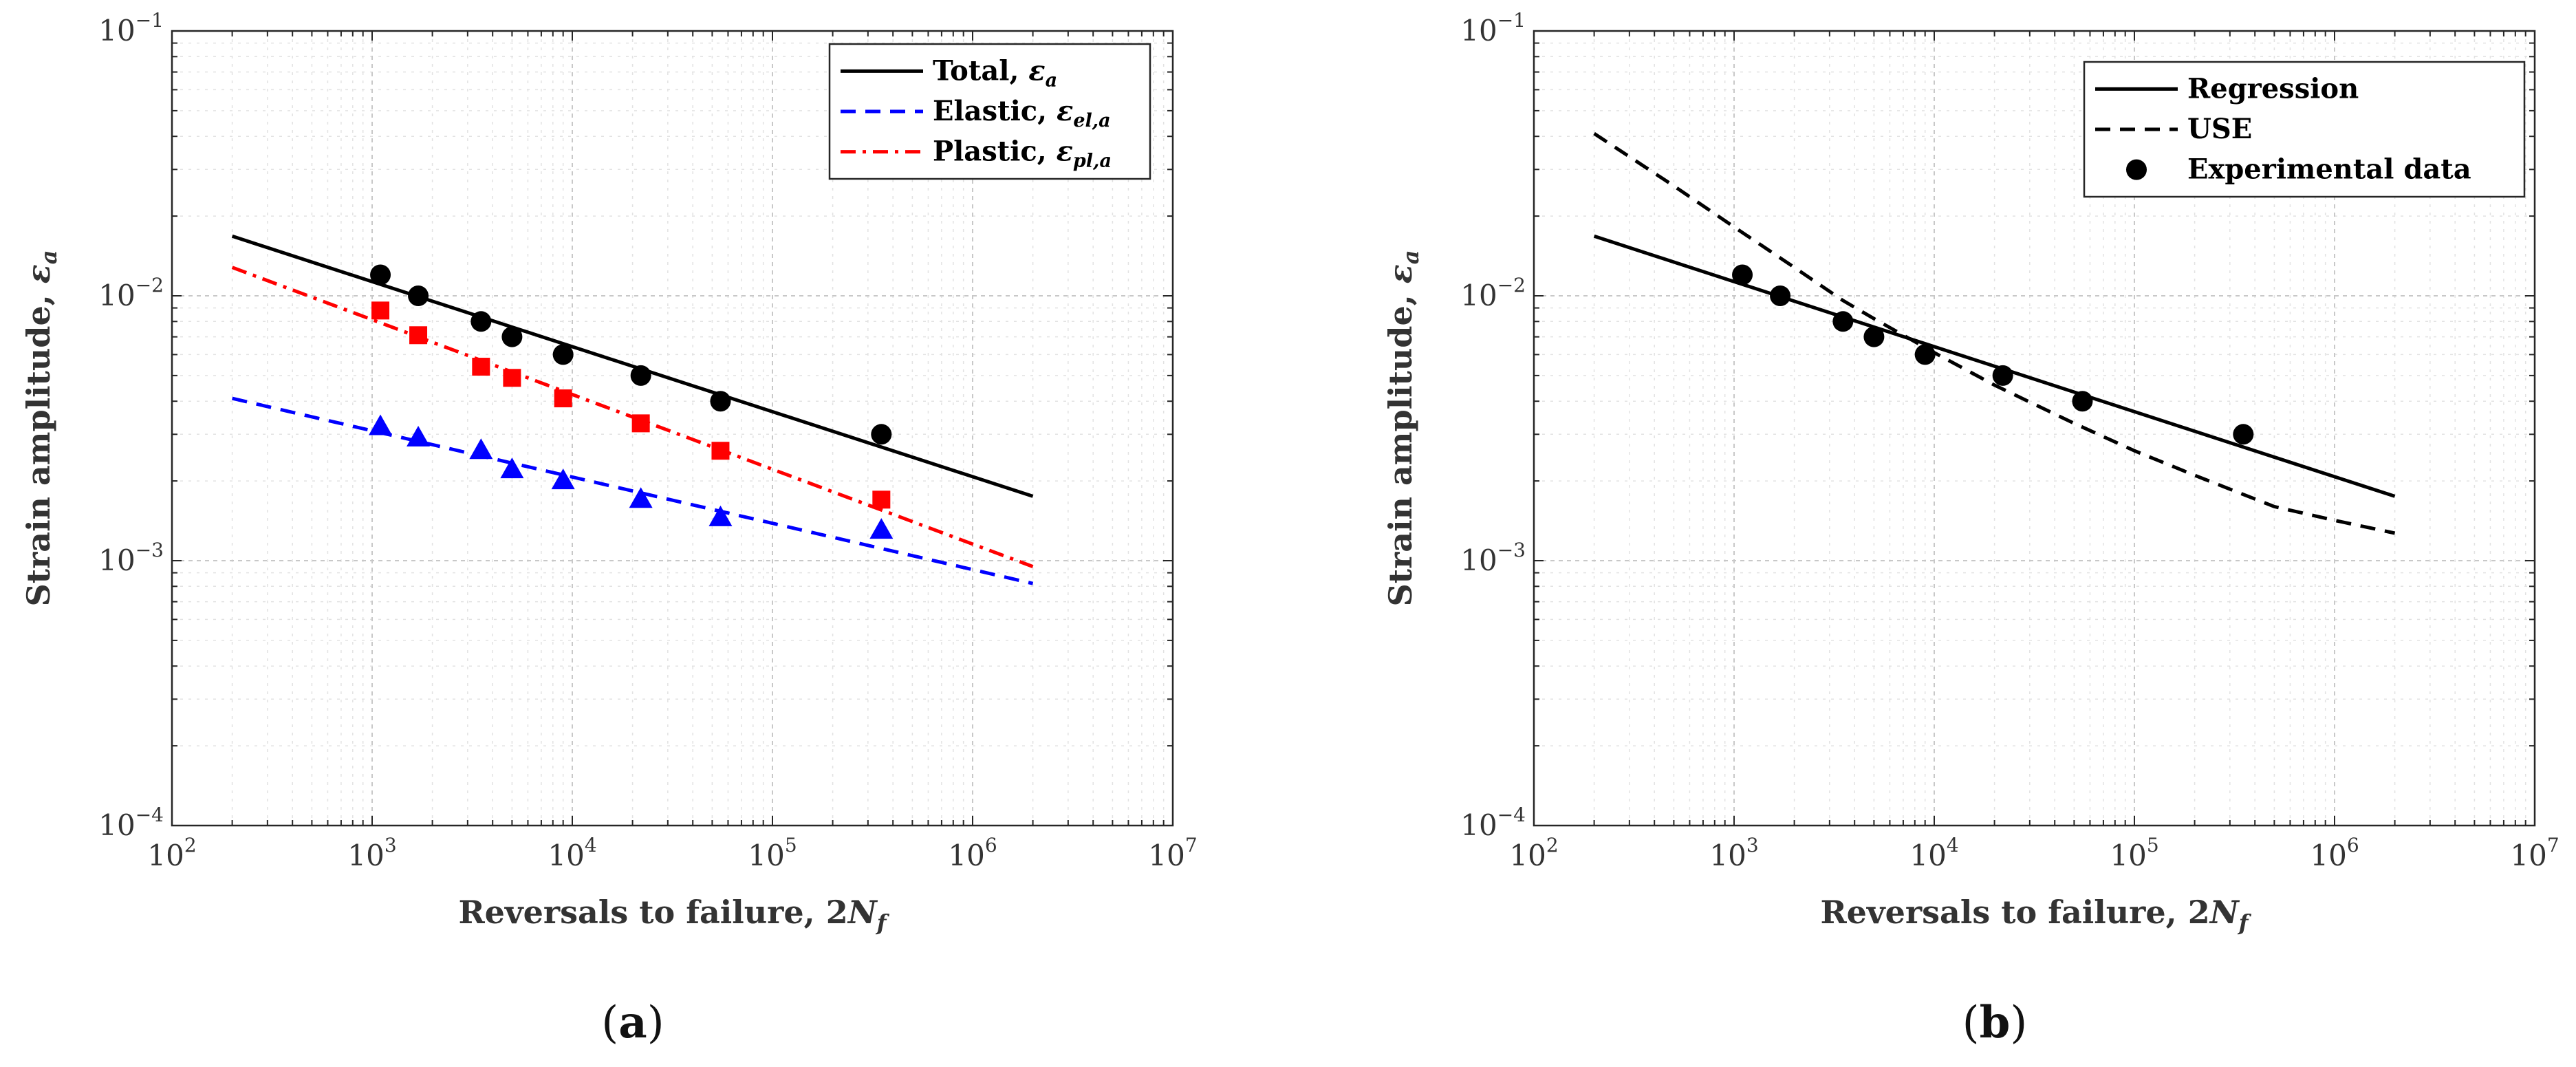  What do you see at coordinates (2219, 129) in the screenshot?
I see `legend-entry: USE` at bounding box center [2219, 129].